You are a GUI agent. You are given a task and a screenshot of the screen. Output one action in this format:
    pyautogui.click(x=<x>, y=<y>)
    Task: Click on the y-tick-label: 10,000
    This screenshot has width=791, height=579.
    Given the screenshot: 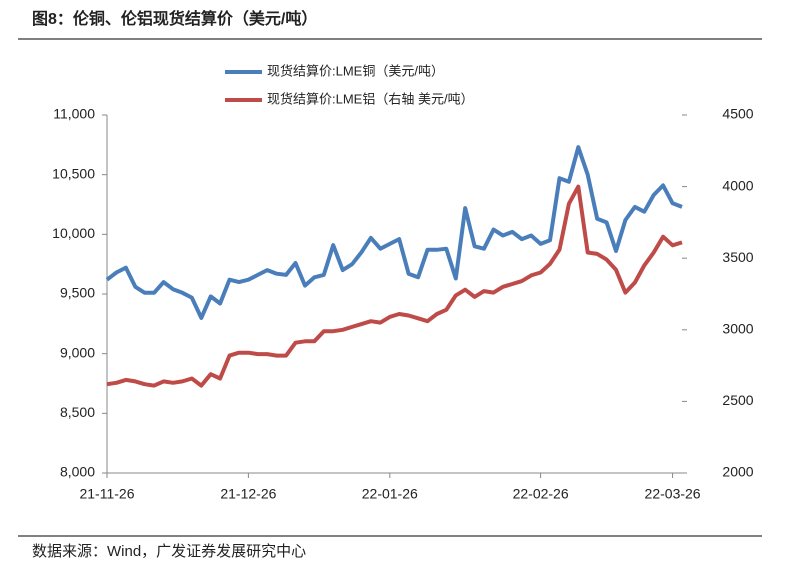 What is the action you would take?
    pyautogui.click(x=73, y=233)
    